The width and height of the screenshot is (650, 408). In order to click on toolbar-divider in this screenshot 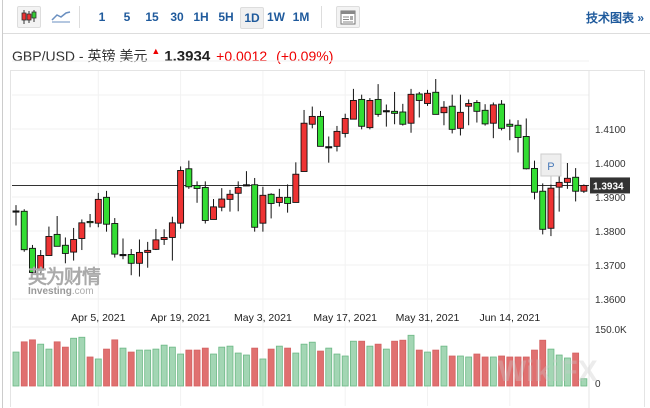, I will do `click(79, 17)`.